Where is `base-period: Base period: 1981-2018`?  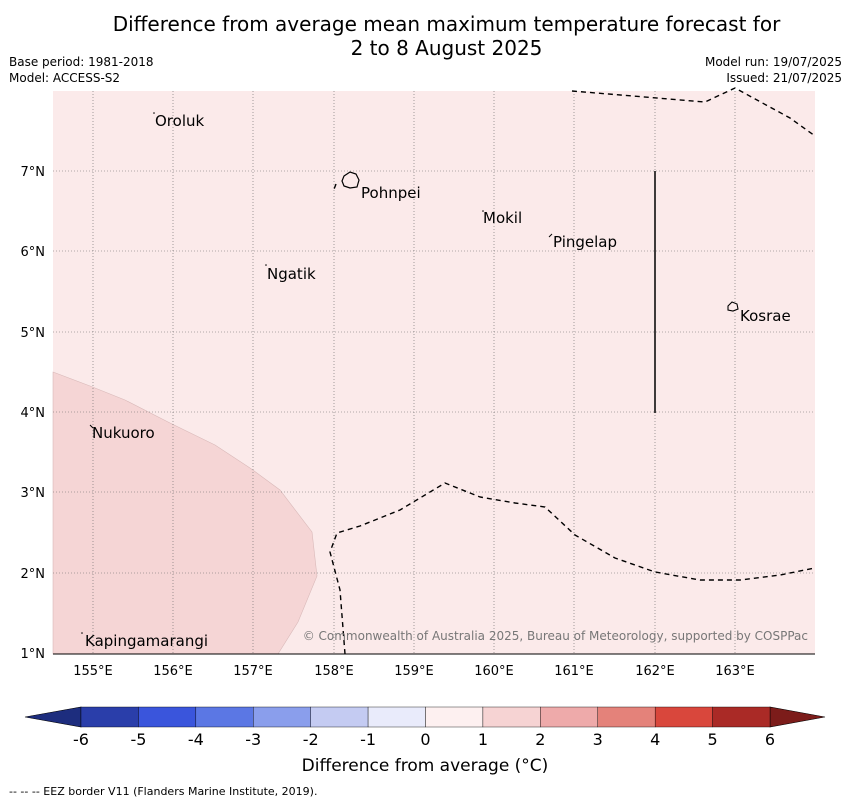 base-period: Base period: 1981-2018 is located at coordinates (81, 62).